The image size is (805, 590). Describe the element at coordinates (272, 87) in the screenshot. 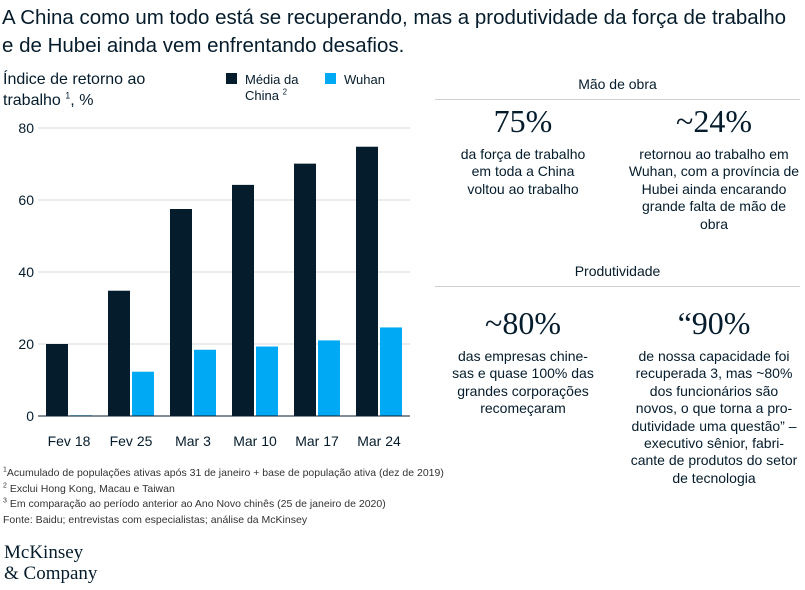

I see `legend-label-china-text: Média da China` at that location.